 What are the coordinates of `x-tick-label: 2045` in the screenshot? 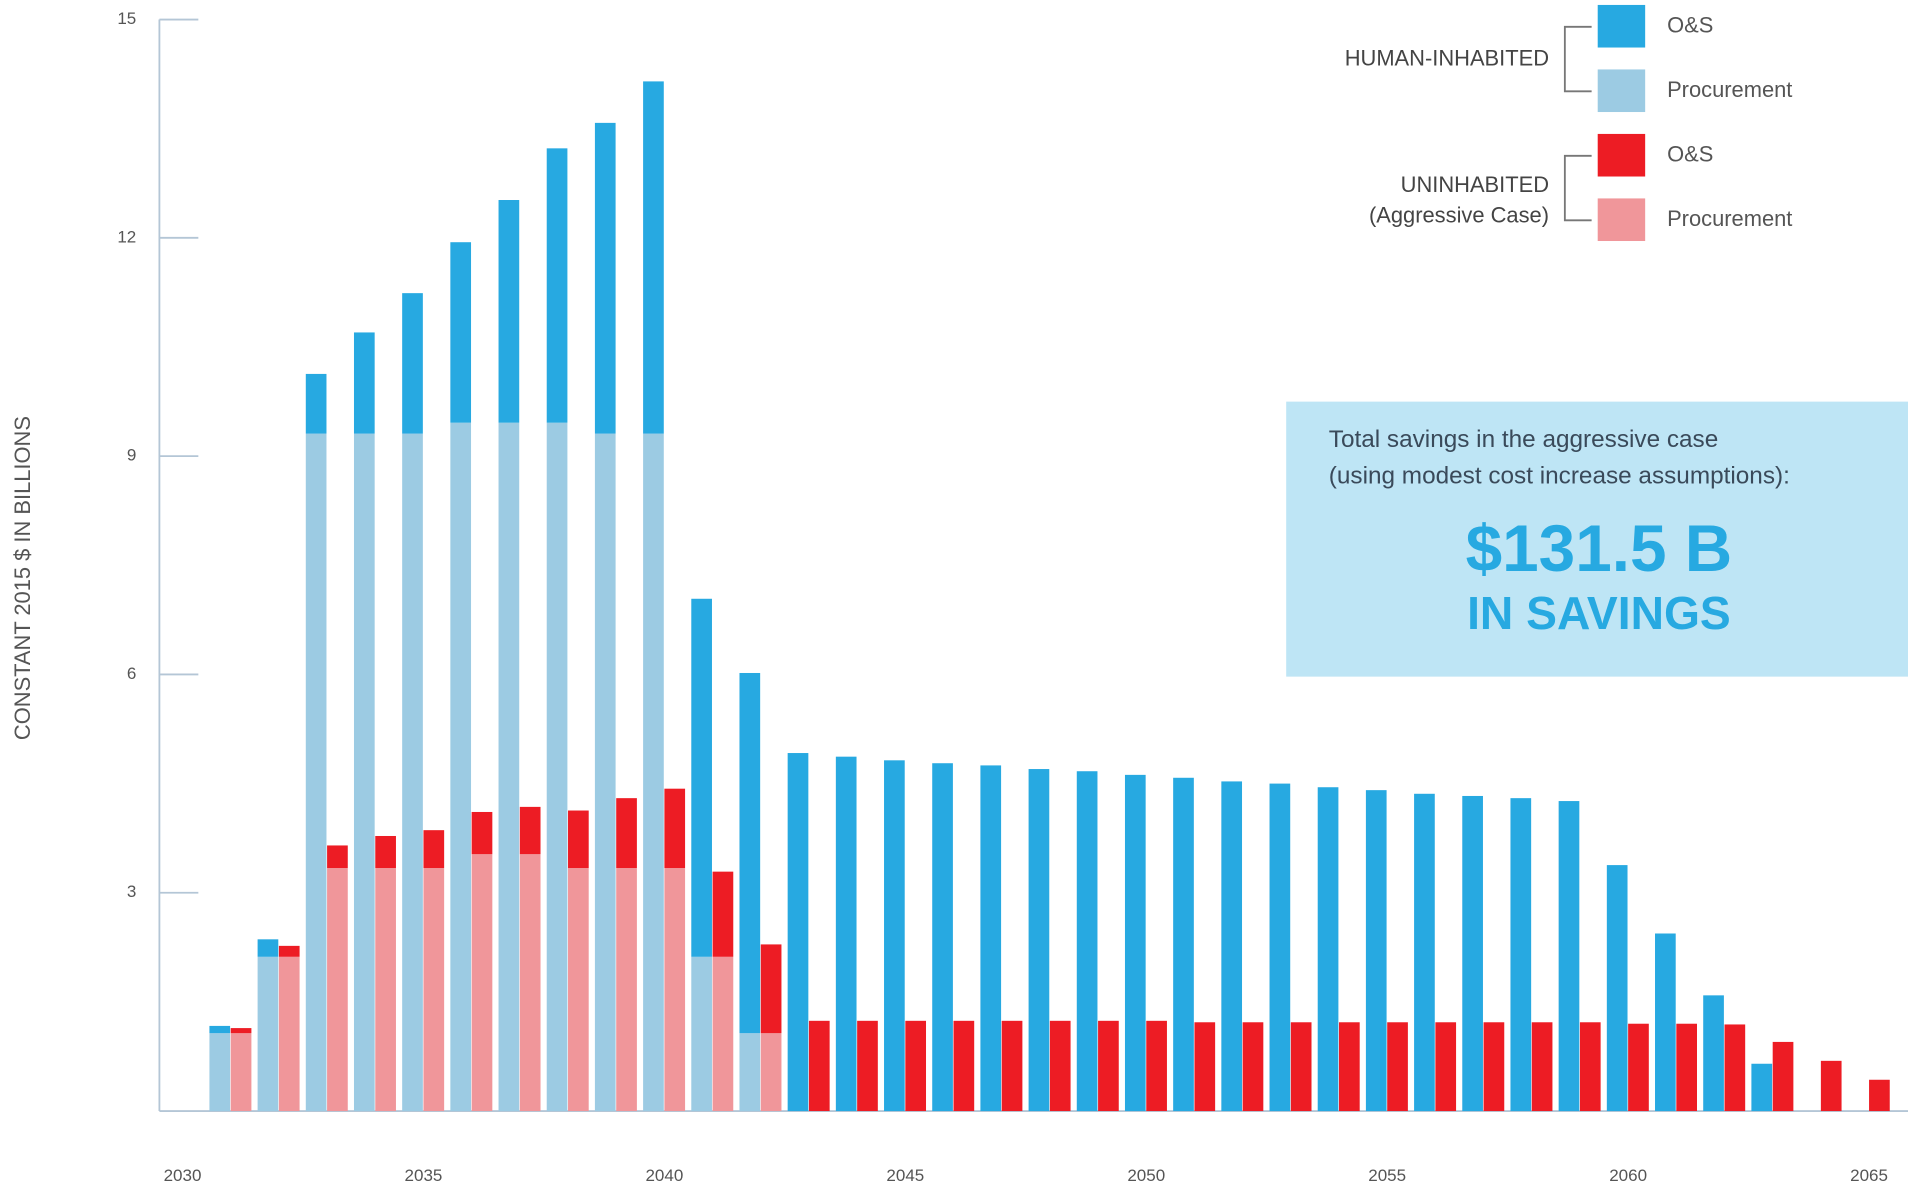 It's located at (905, 1175).